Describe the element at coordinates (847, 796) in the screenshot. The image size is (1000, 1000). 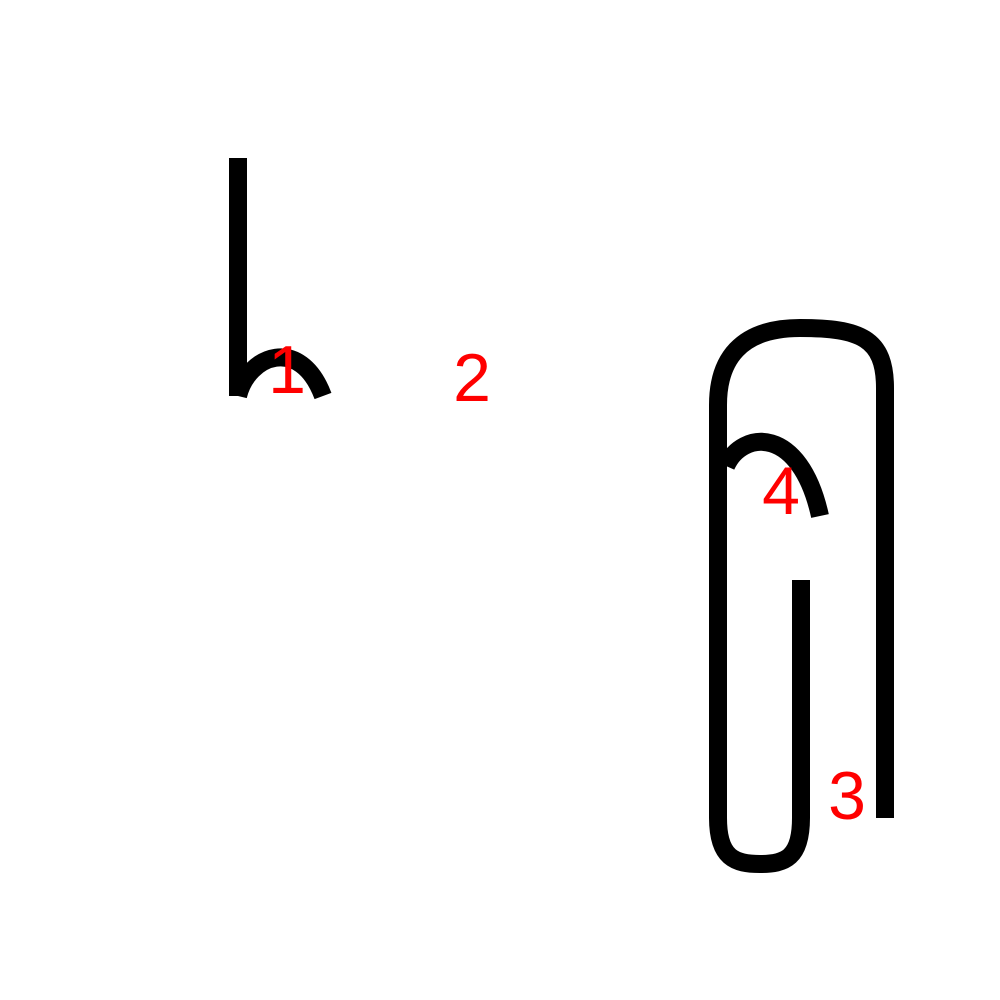
I see `label-3: 3` at that location.